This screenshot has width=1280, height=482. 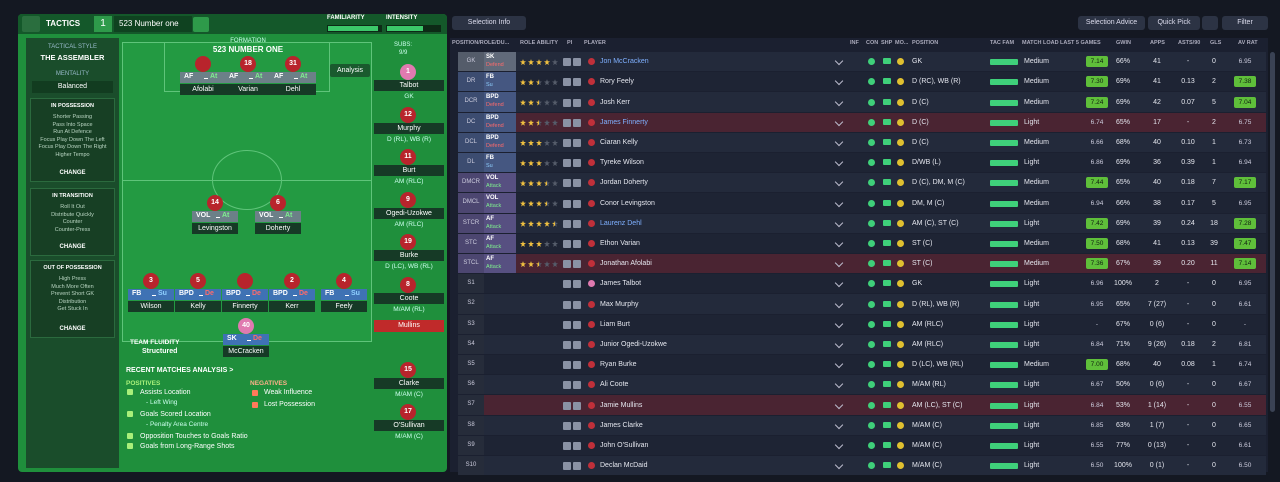 I want to click on sub-shirt: 1, so click(x=408, y=72).